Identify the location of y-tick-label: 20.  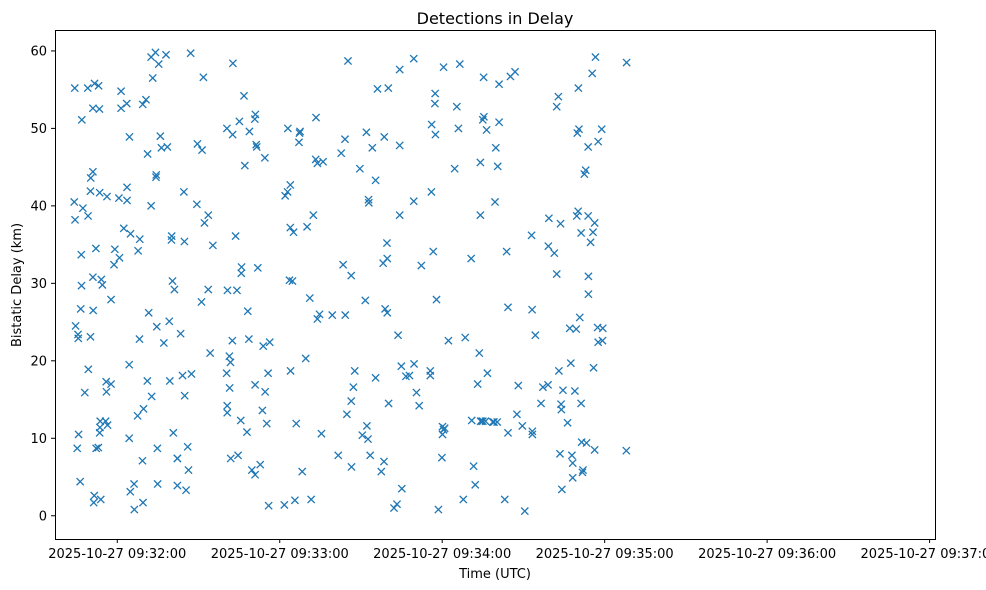
(38, 361).